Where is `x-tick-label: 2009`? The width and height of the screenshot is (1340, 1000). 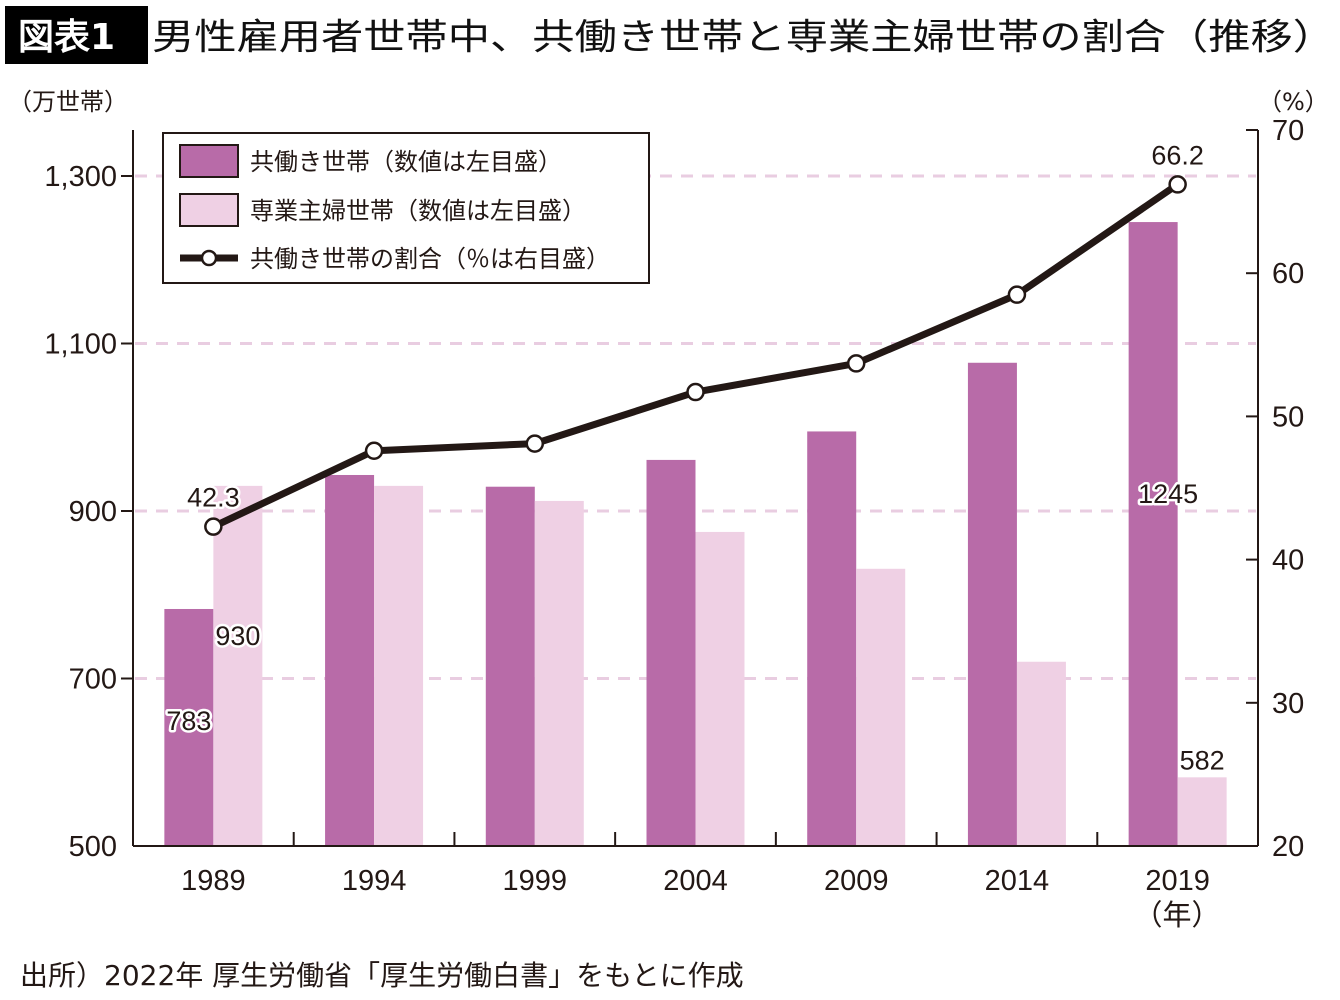
x-tick-label: 2009 is located at coordinates (856, 881).